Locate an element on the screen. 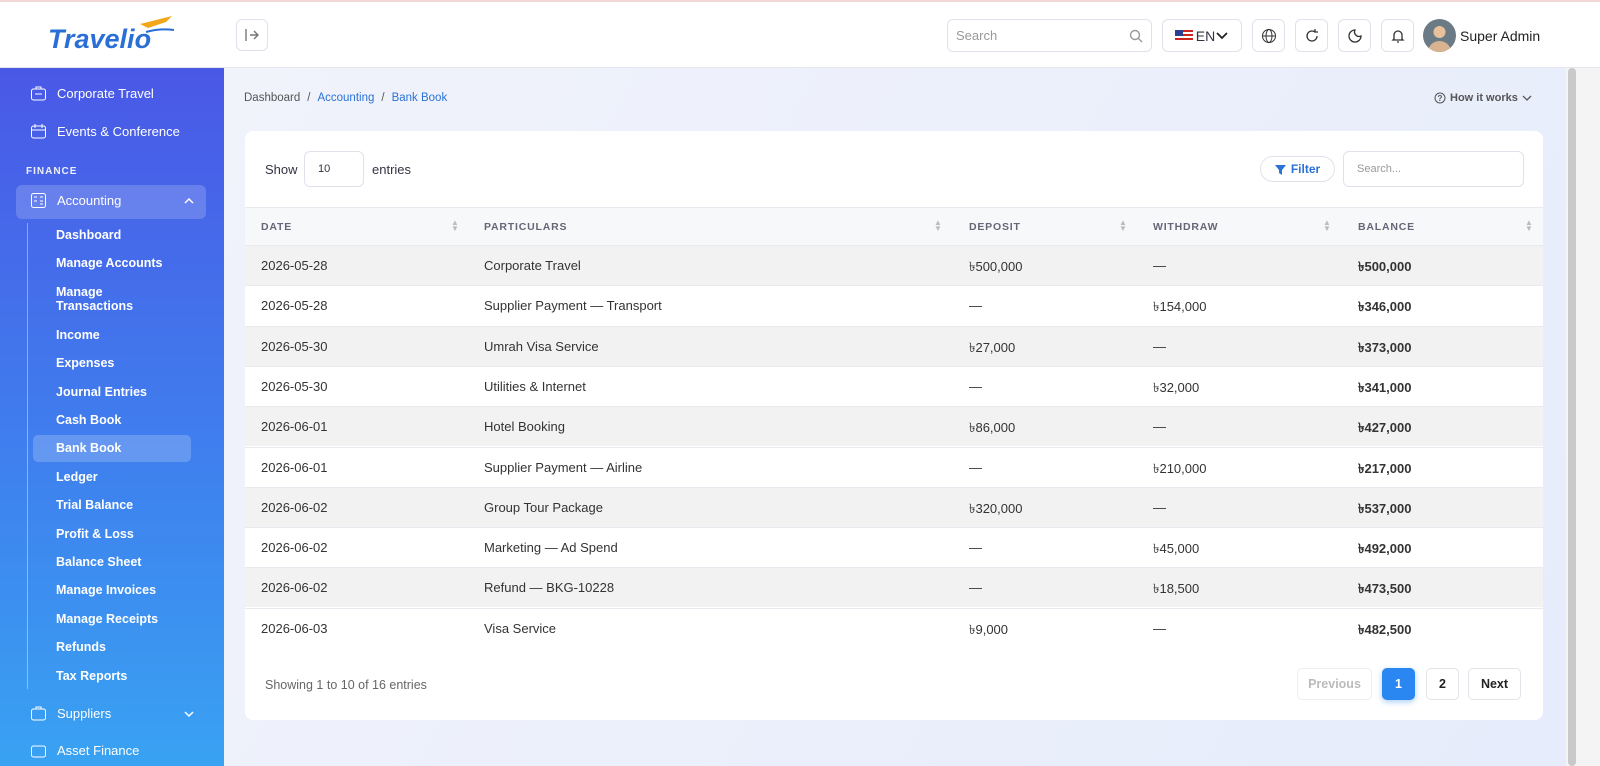 This screenshot has width=1600, height=766. language-select: EN is located at coordinates (1202, 35).